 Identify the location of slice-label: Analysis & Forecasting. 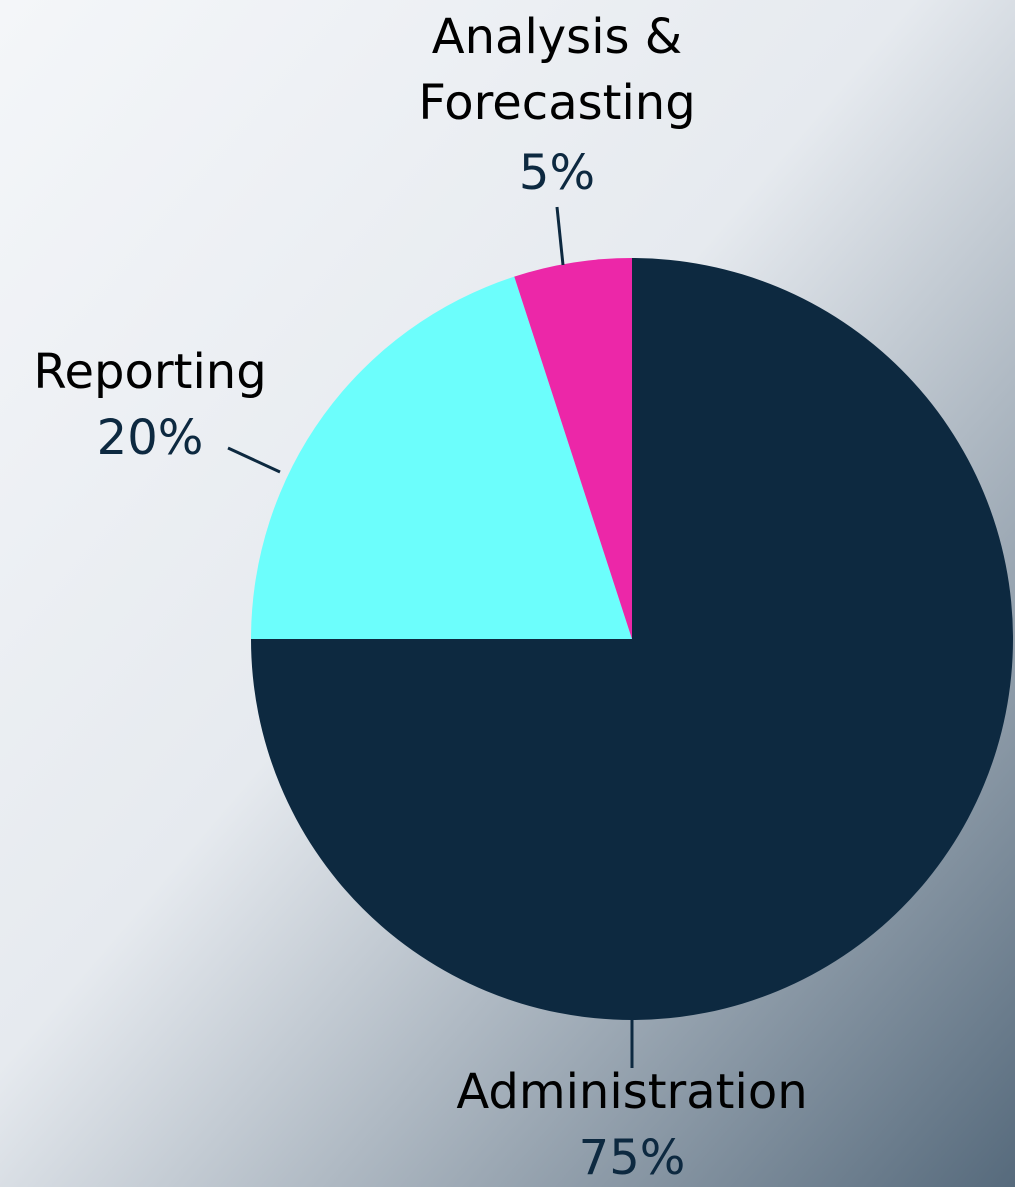
(556, 70).